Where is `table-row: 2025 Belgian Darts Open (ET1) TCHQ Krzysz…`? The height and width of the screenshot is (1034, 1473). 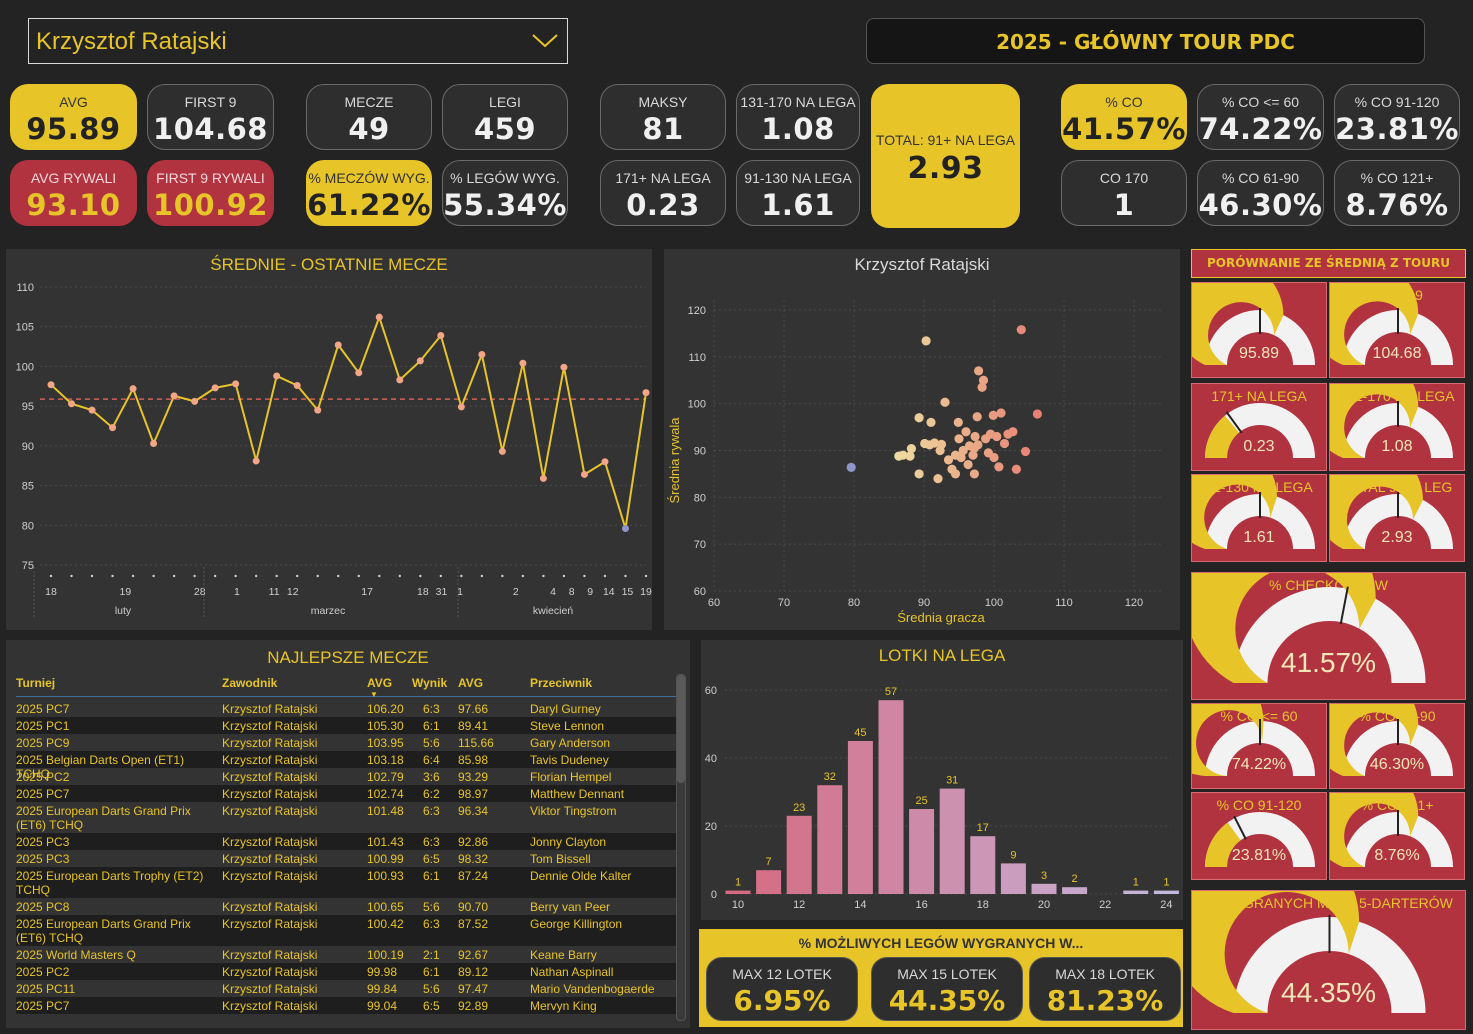
table-row: 2025 Belgian Darts Open (ET1) TCHQ Krzysz… is located at coordinates (346, 766).